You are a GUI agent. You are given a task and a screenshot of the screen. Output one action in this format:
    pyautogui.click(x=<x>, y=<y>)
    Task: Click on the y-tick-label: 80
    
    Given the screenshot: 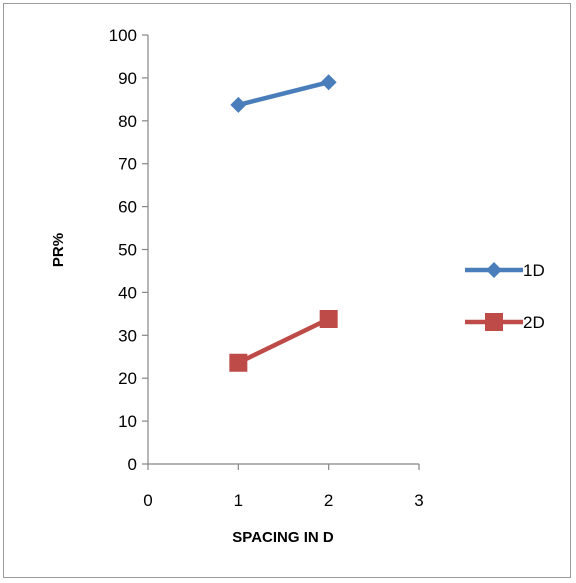 What is the action you would take?
    pyautogui.click(x=127, y=121)
    